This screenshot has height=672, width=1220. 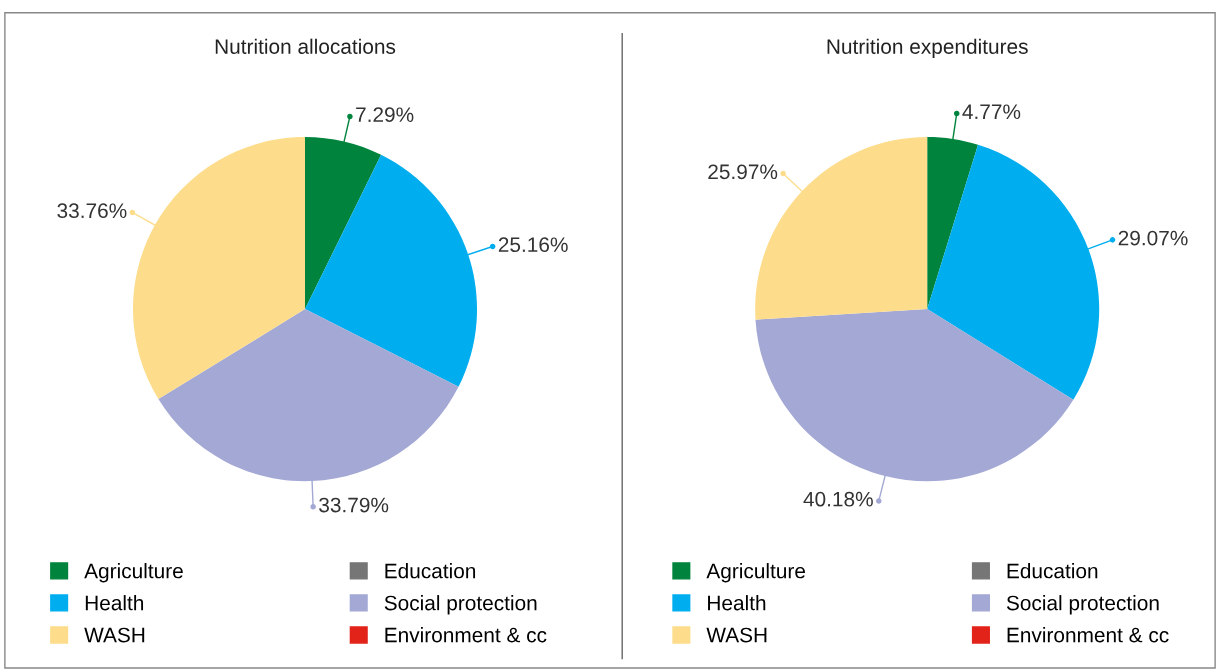 I want to click on data-label: 4.77%, so click(x=991, y=112).